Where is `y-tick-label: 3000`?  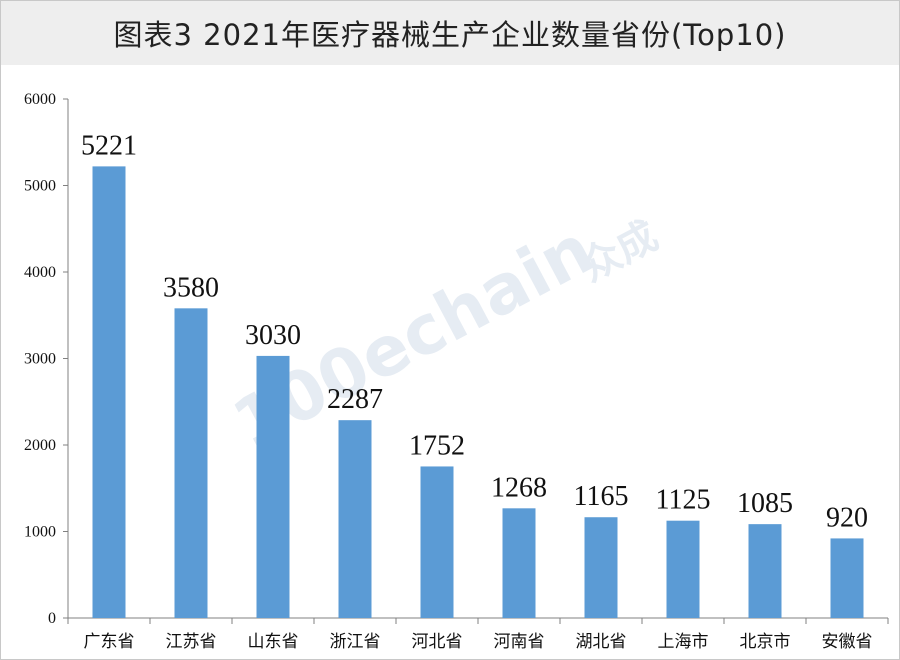
y-tick-label: 3000 is located at coordinates (40, 359).